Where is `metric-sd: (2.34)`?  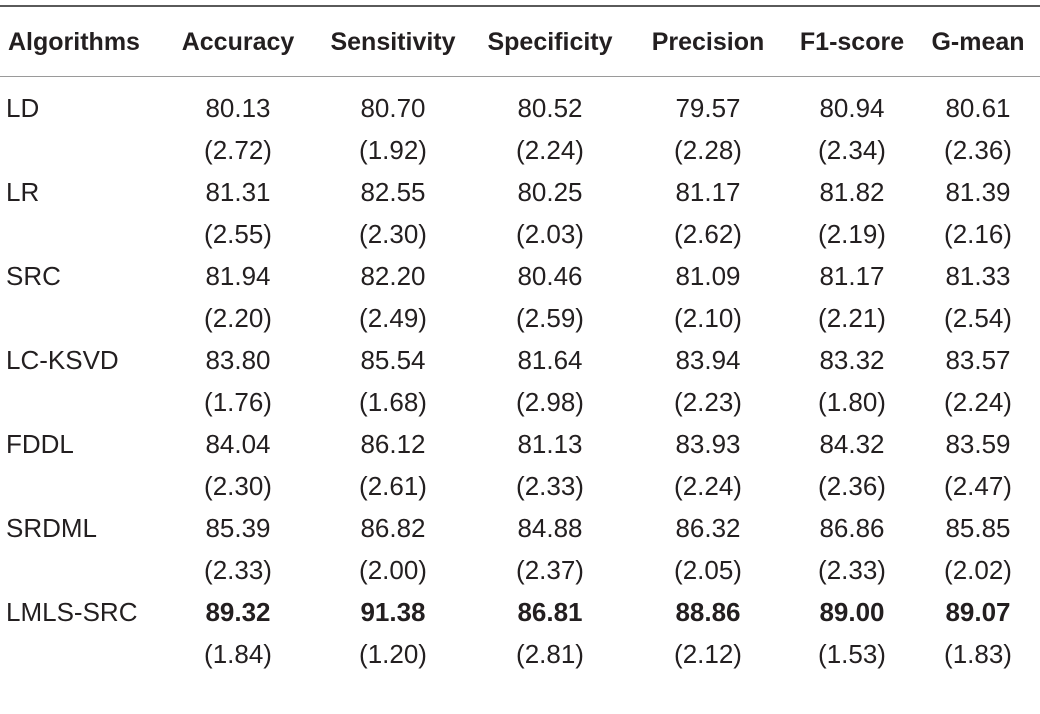
metric-sd: (2.34) is located at coordinates (852, 149).